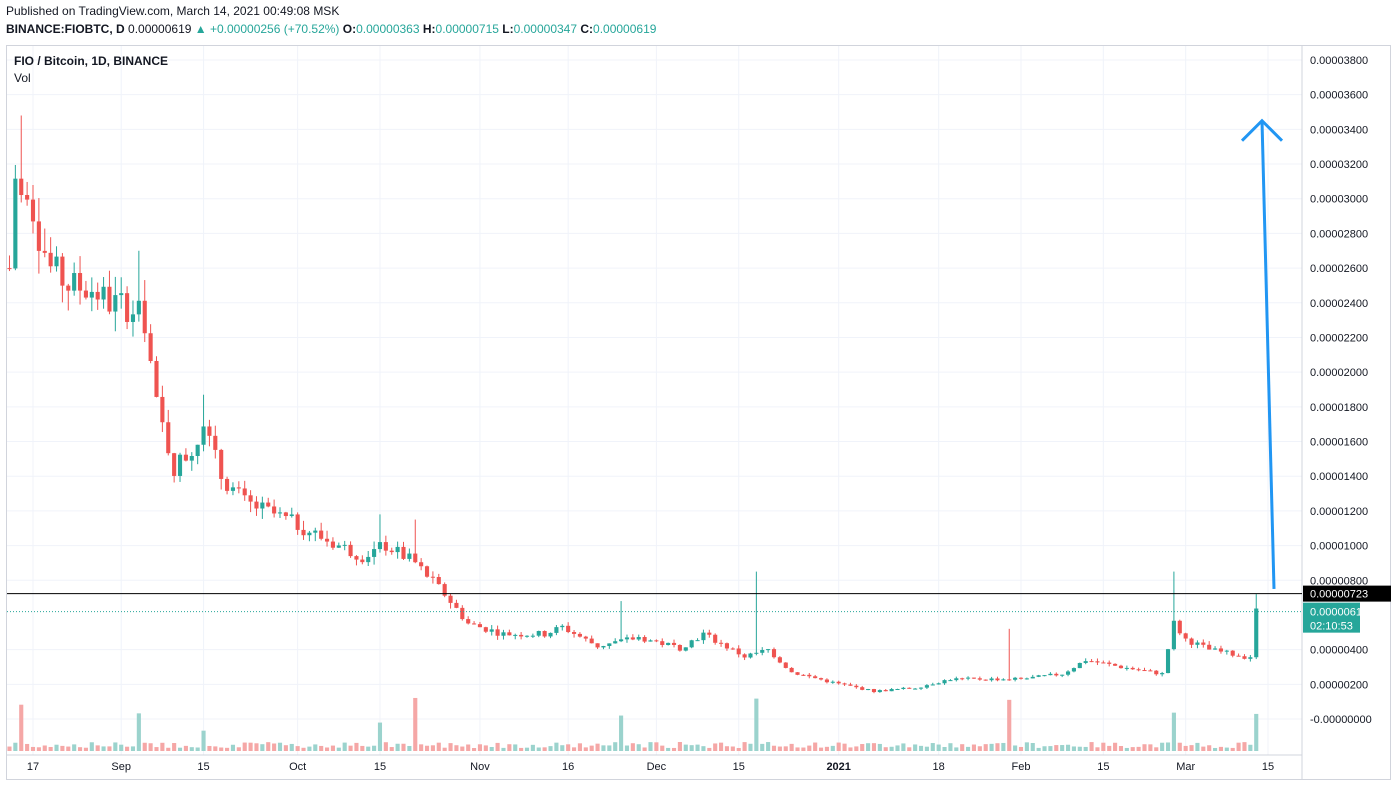 The height and width of the screenshot is (785, 1396). I want to click on y-tick-label: 0.00003000, so click(1339, 200).